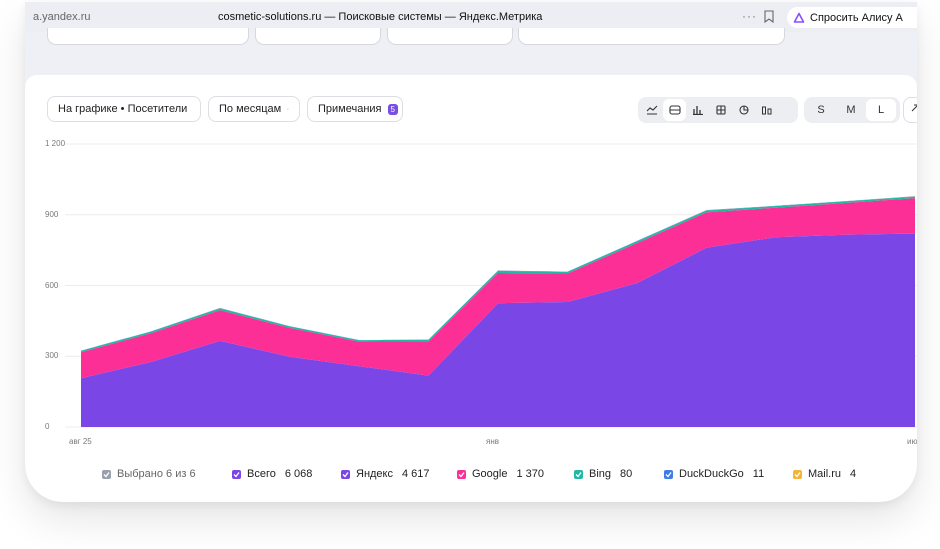 The image size is (940, 549). I want to click on legend-item: Bing 80, so click(603, 474).